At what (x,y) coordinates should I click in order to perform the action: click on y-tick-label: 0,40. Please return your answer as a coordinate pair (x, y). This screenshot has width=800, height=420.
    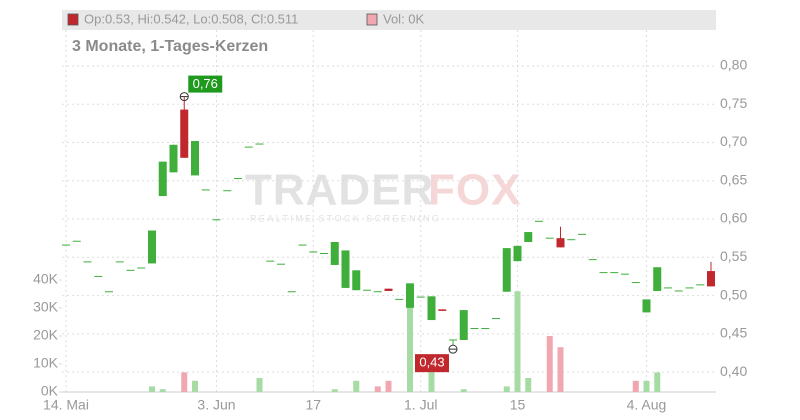
    Looking at the image, I should click on (733, 371).